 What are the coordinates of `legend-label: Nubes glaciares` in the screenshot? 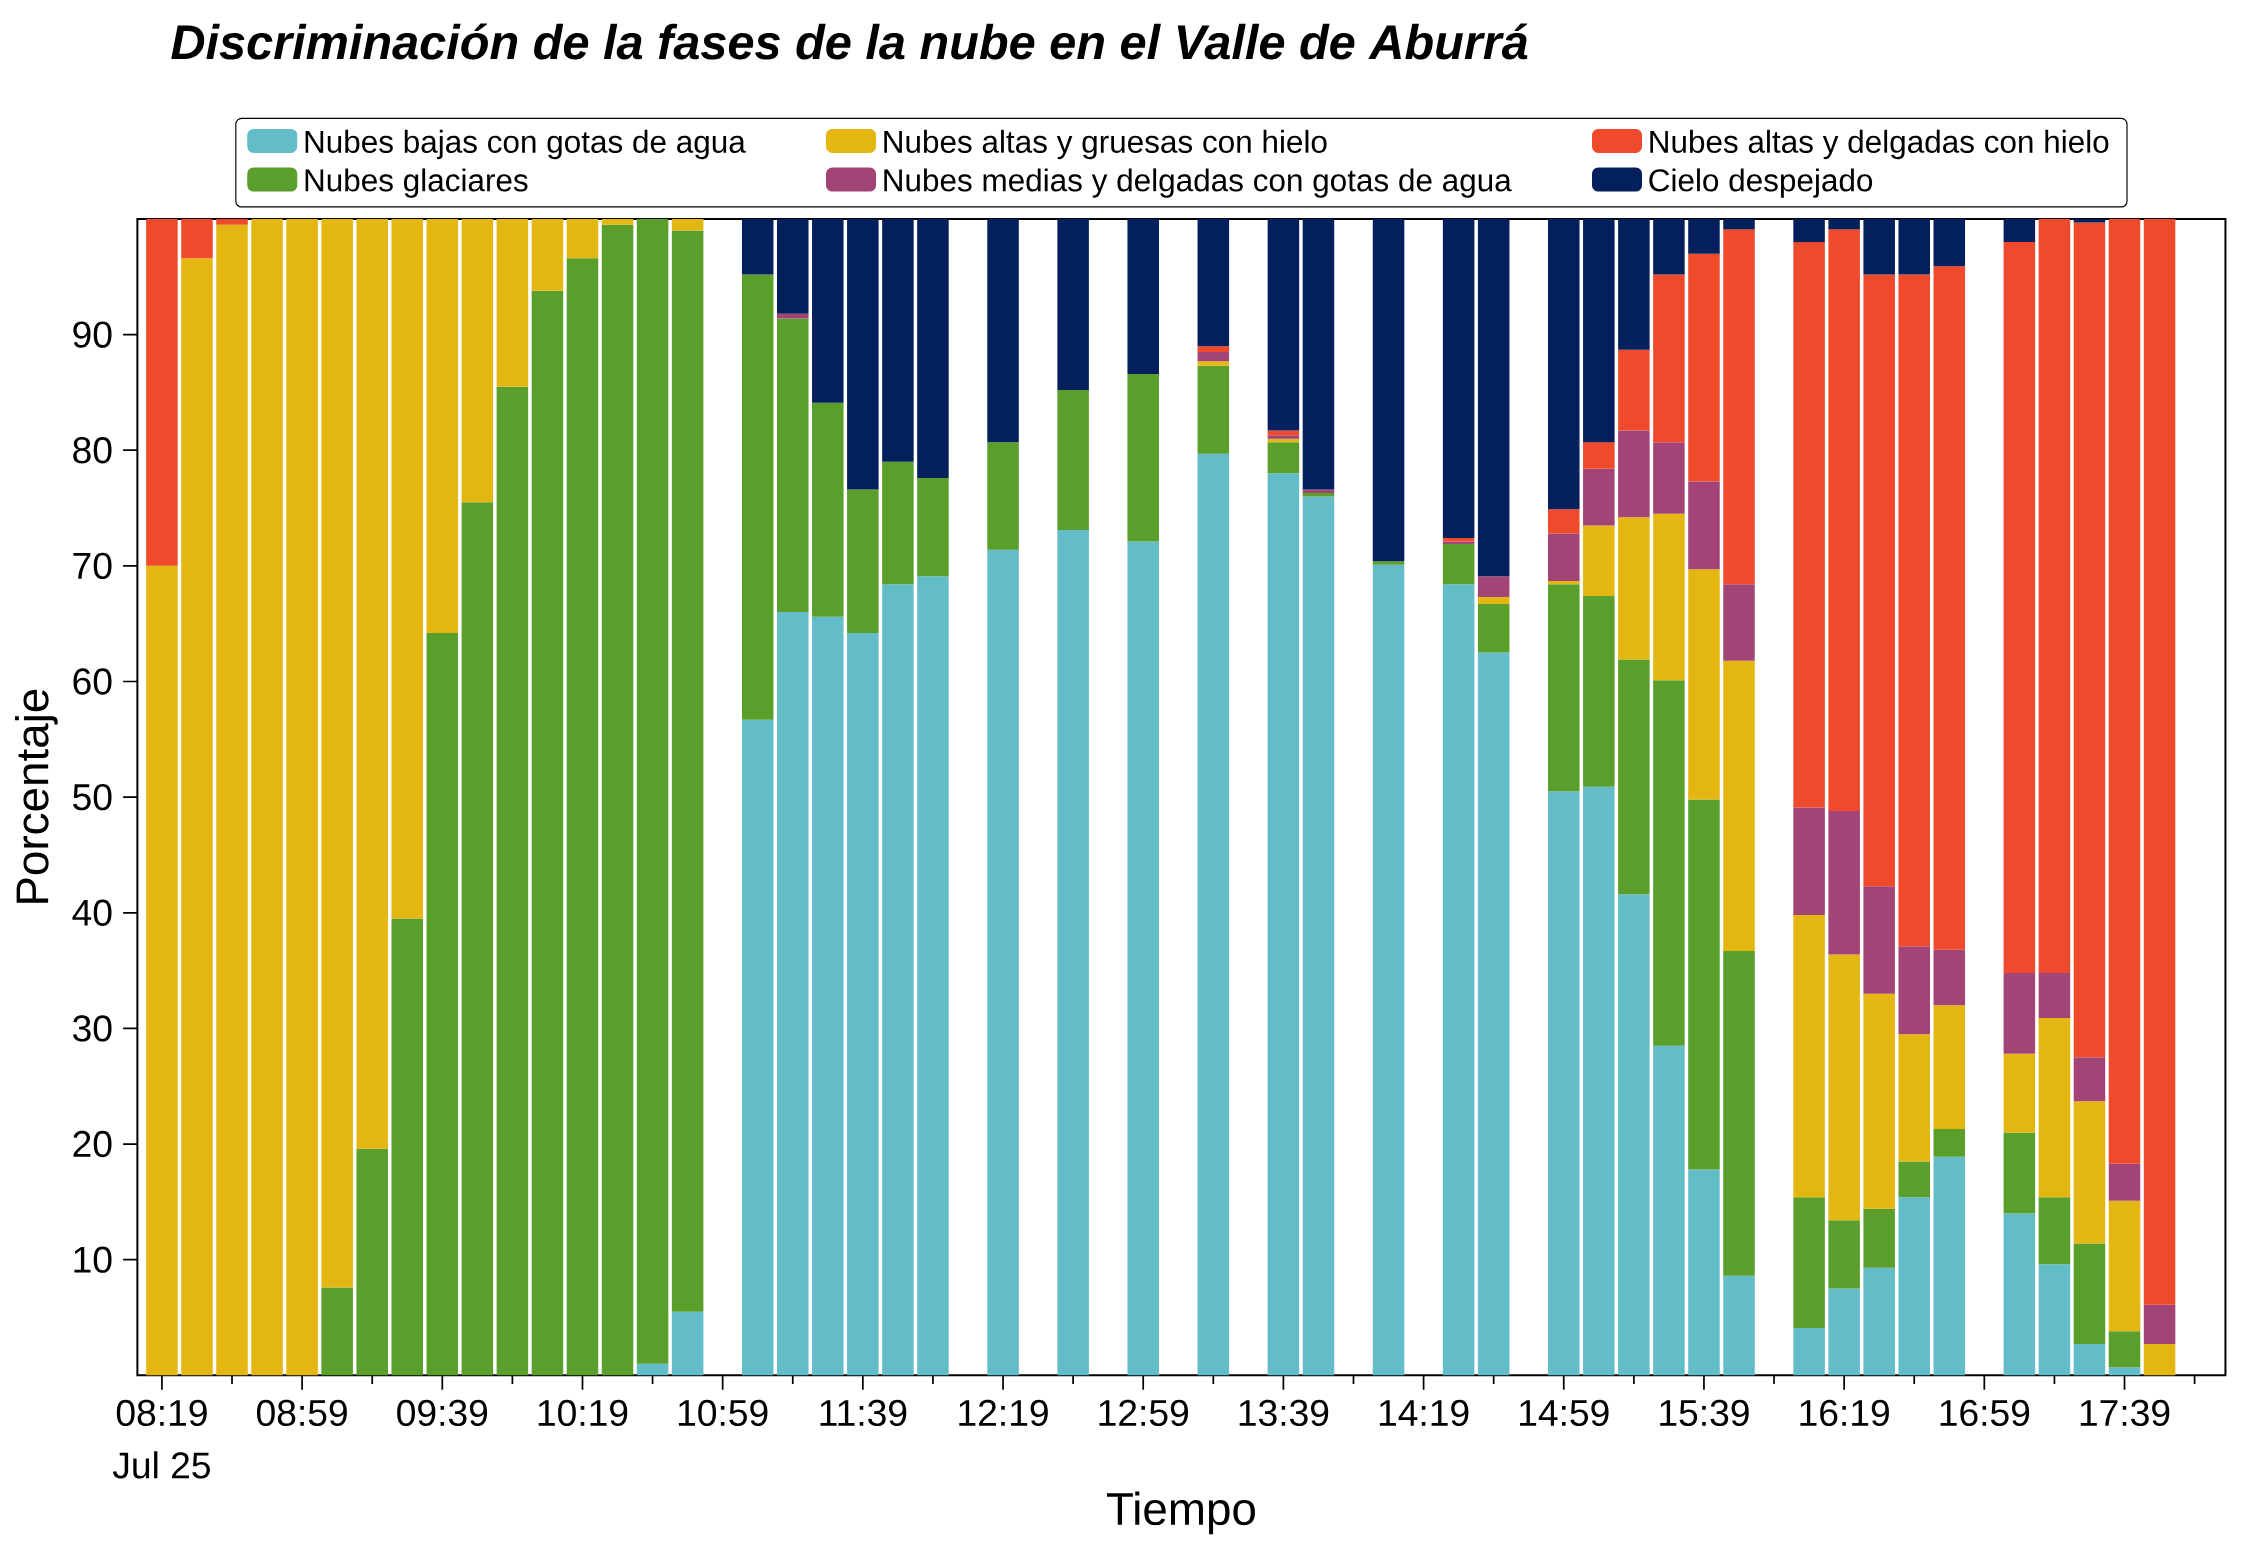 It's located at (416, 183).